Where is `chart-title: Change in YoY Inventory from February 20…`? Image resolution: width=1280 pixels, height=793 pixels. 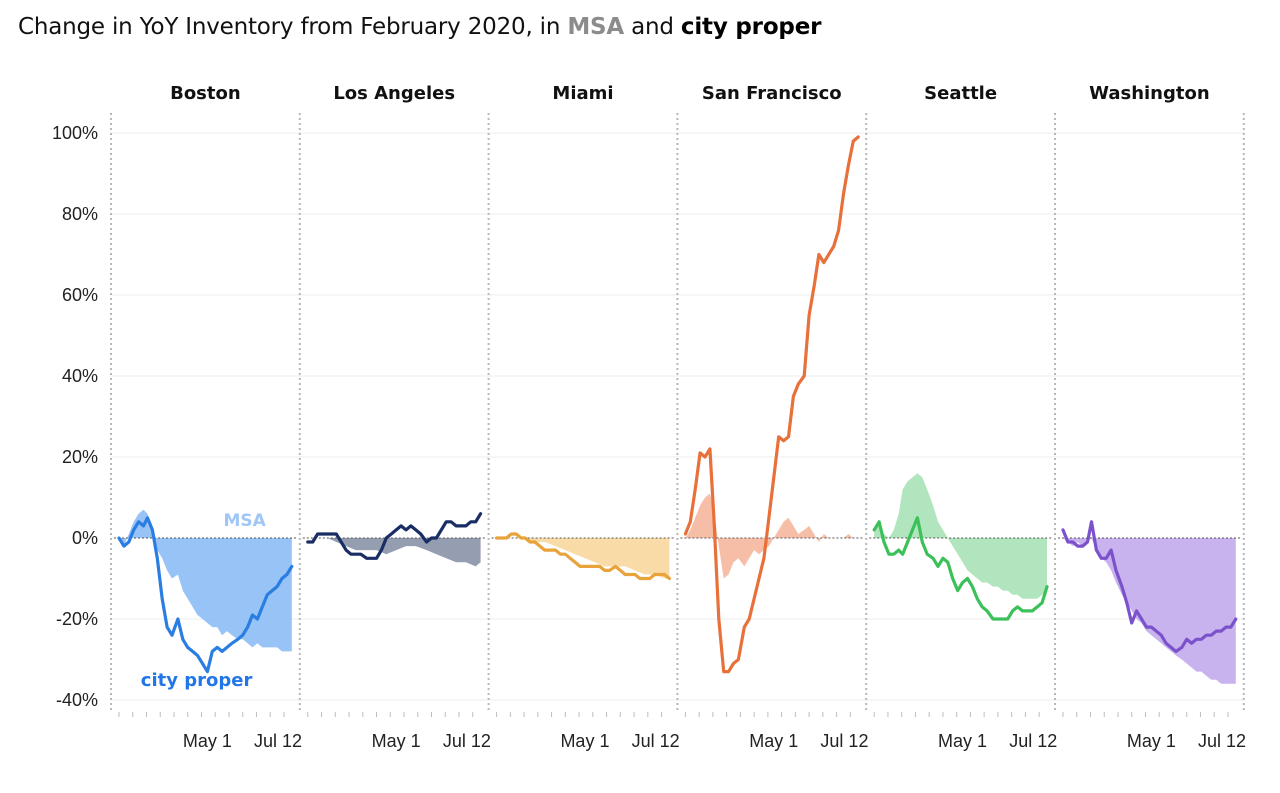 chart-title: Change in YoY Inventory from February 20… is located at coordinates (419, 27).